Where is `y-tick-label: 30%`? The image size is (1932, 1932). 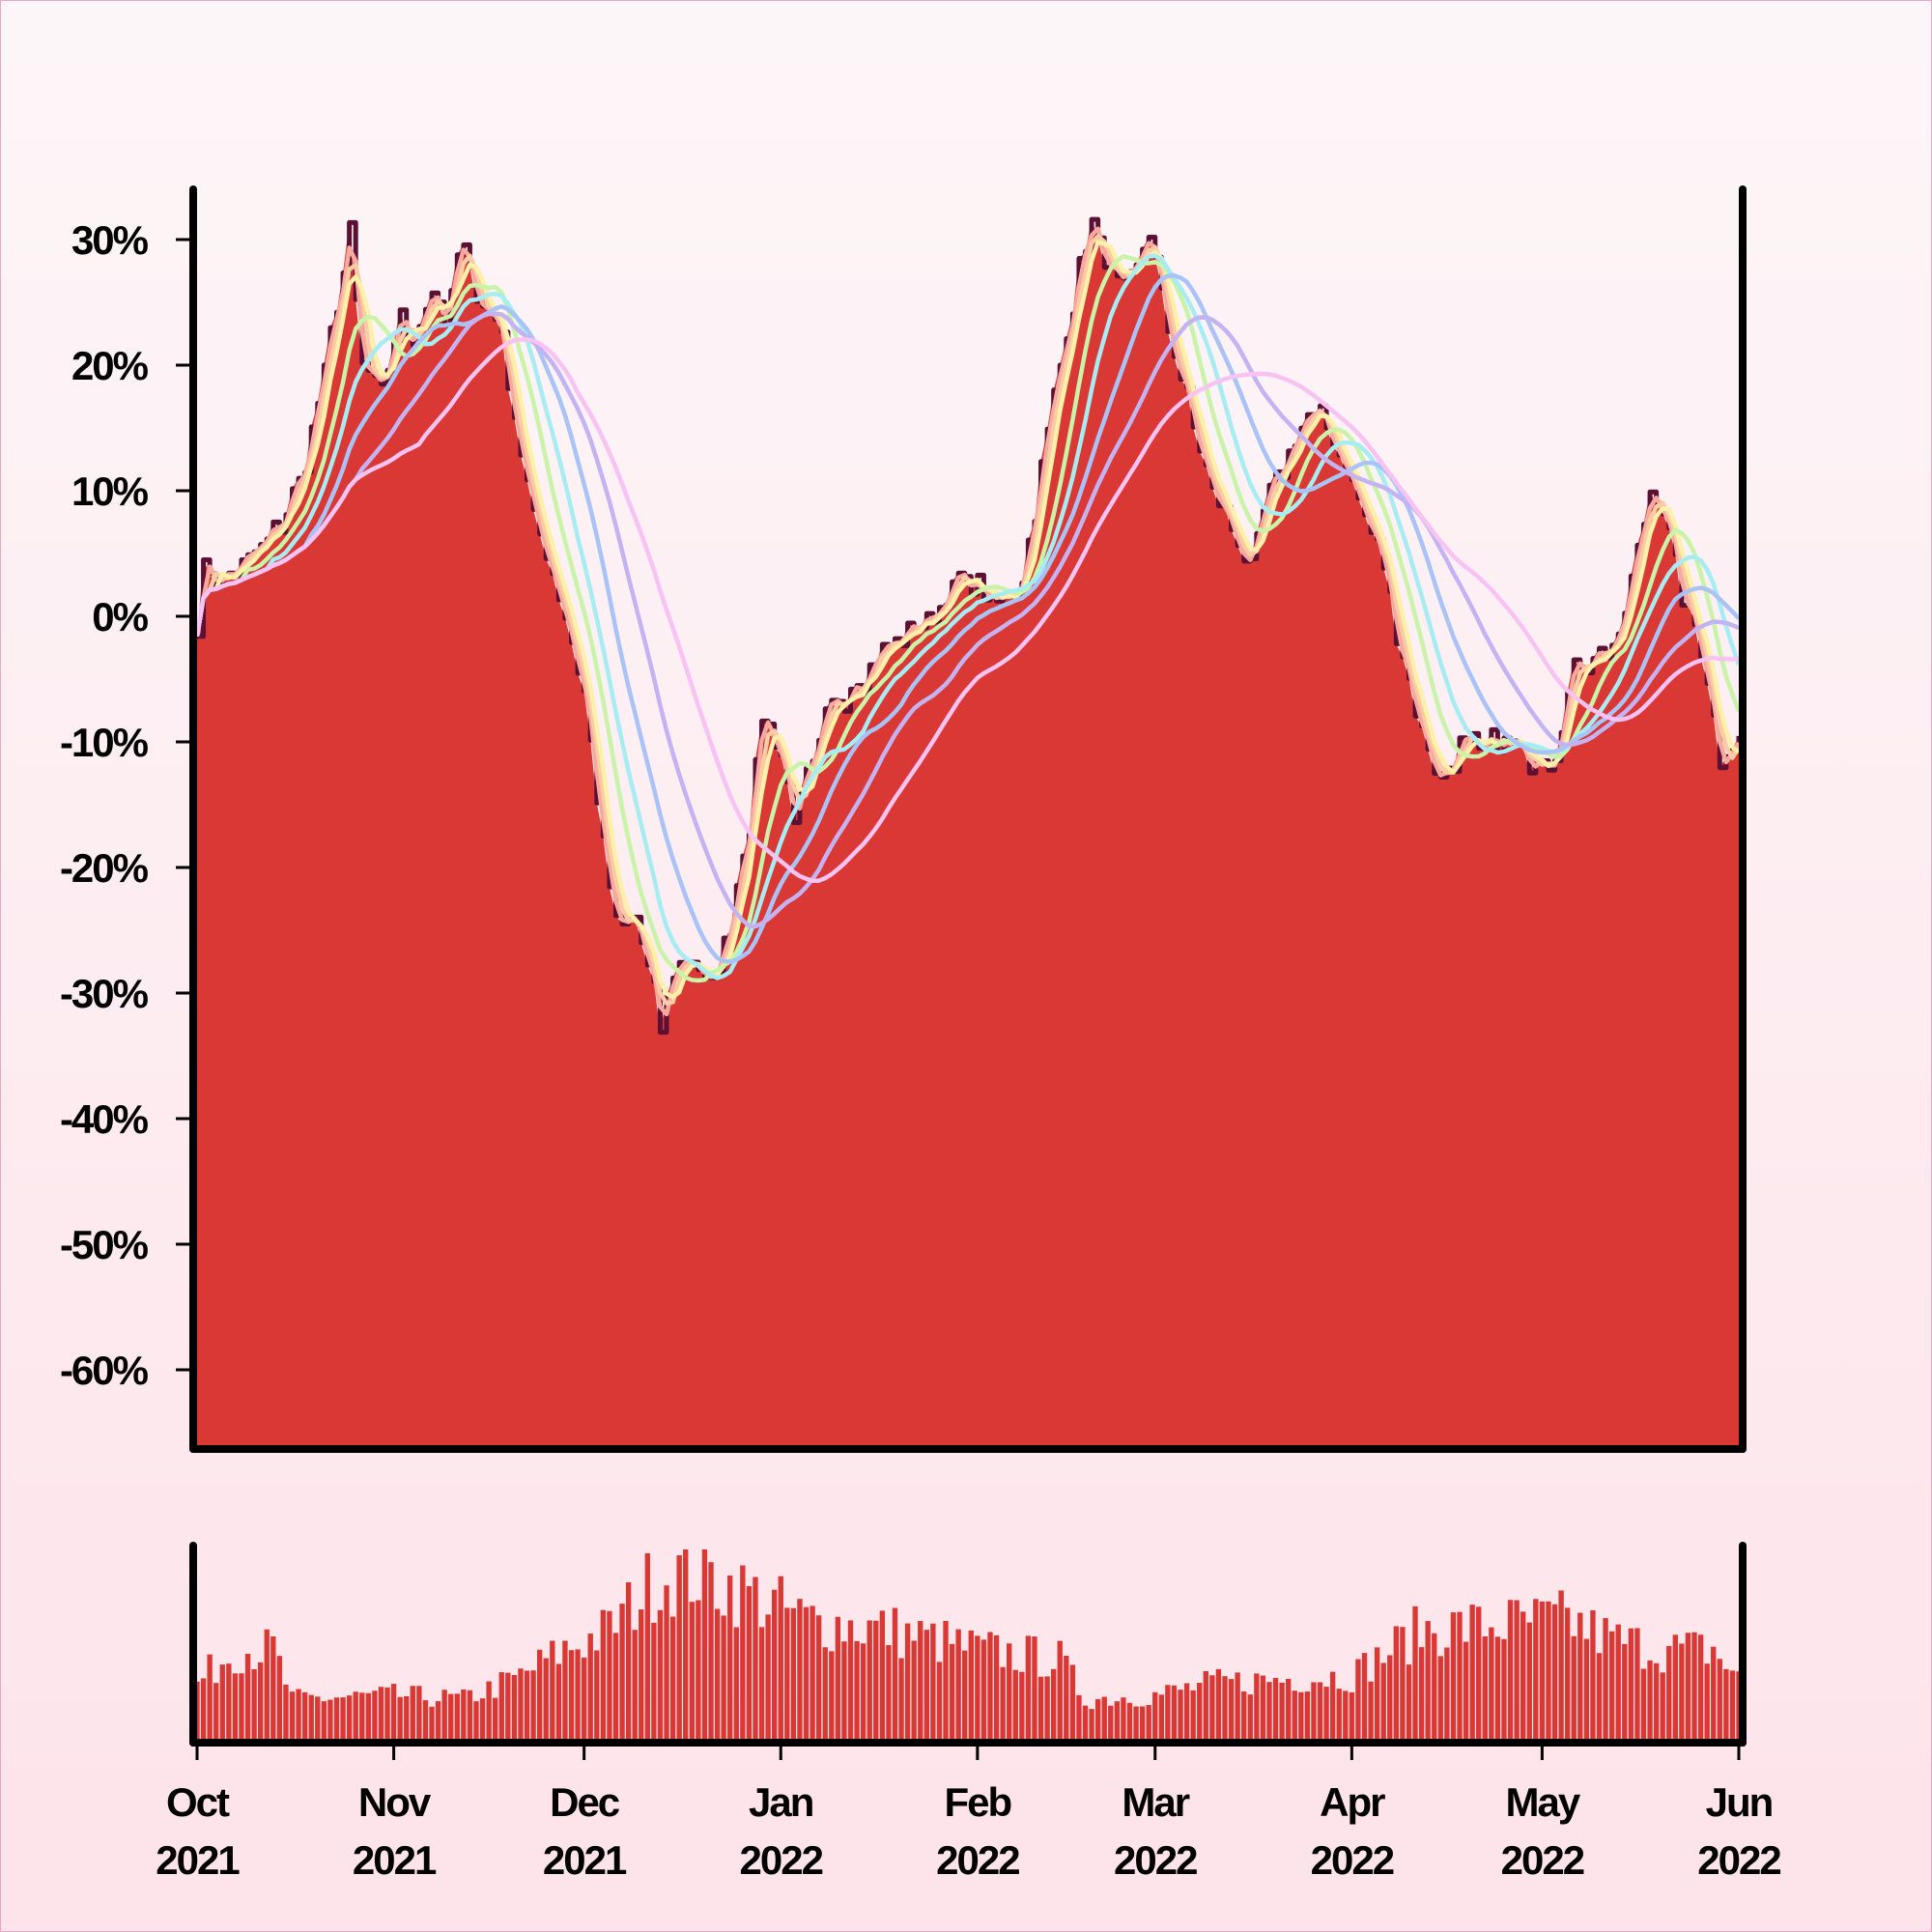
y-tick-label: 30% is located at coordinates (110, 240).